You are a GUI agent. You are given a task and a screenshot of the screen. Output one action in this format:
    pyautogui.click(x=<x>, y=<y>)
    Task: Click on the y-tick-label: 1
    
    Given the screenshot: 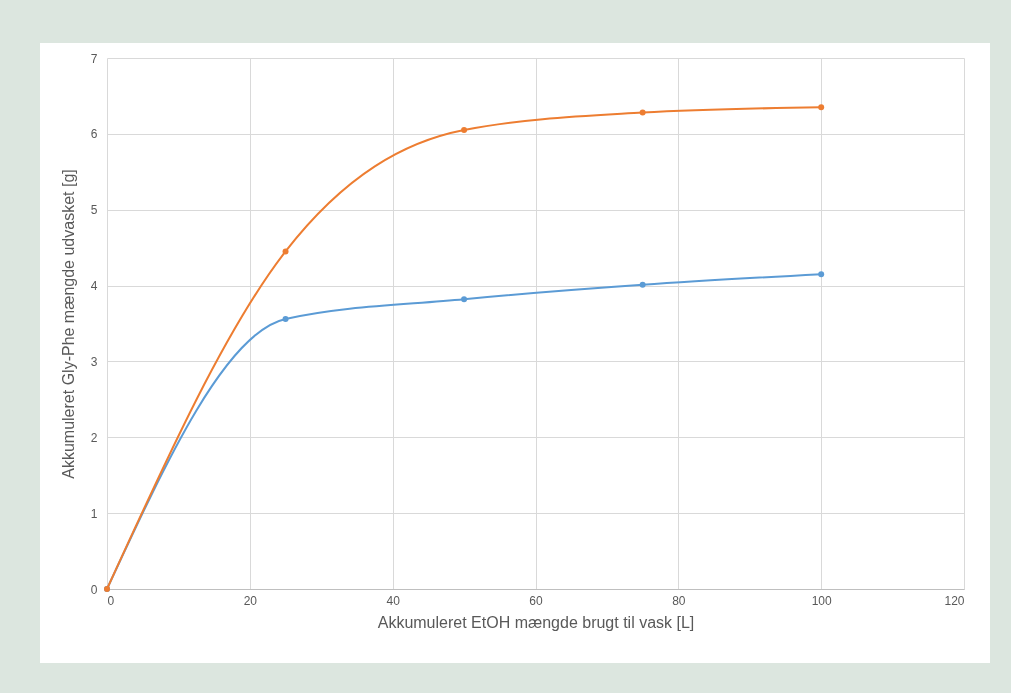 What is the action you would take?
    pyautogui.click(x=94, y=513)
    